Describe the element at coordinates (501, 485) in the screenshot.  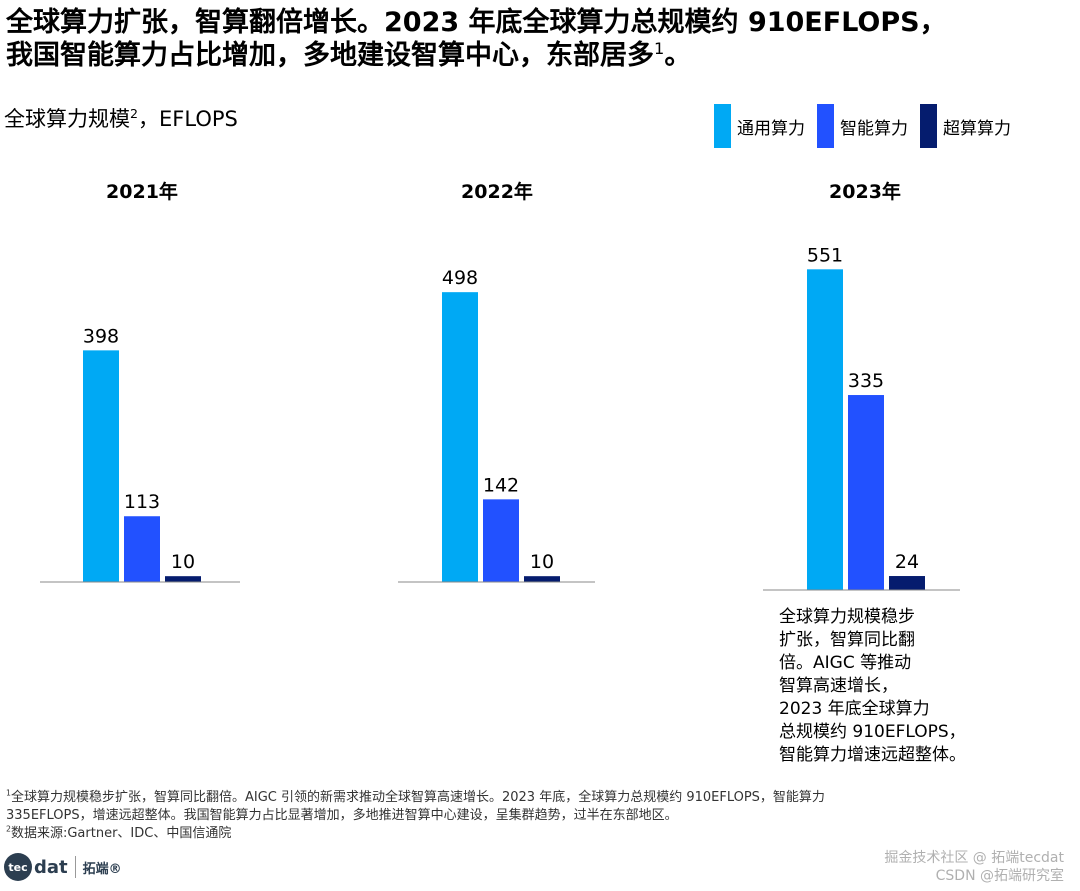
I see `data-label: 142` at that location.